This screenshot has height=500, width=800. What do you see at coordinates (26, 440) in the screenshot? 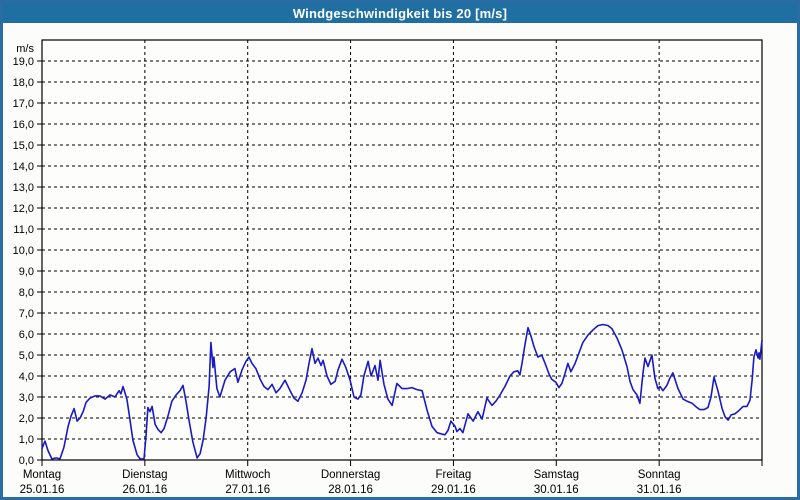
I see `y-axis-label: 1,0` at bounding box center [26, 440].